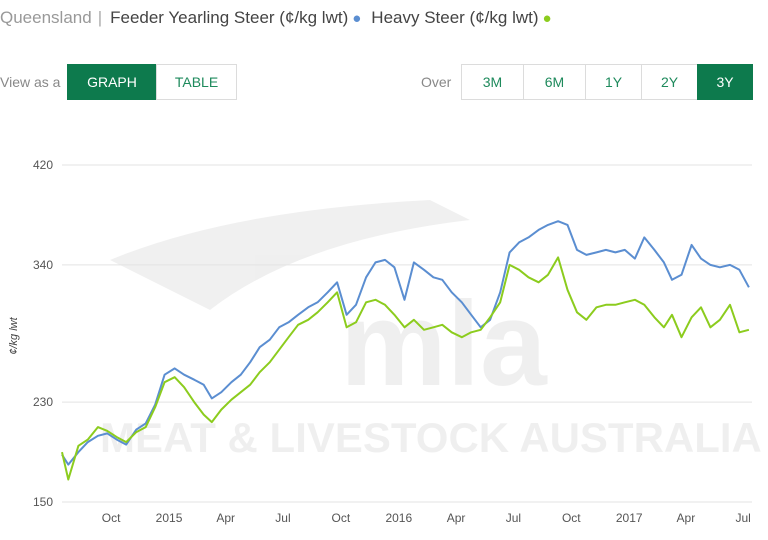 This screenshot has height=540, width=768. I want to click on y-tick-label: 150, so click(43, 502).